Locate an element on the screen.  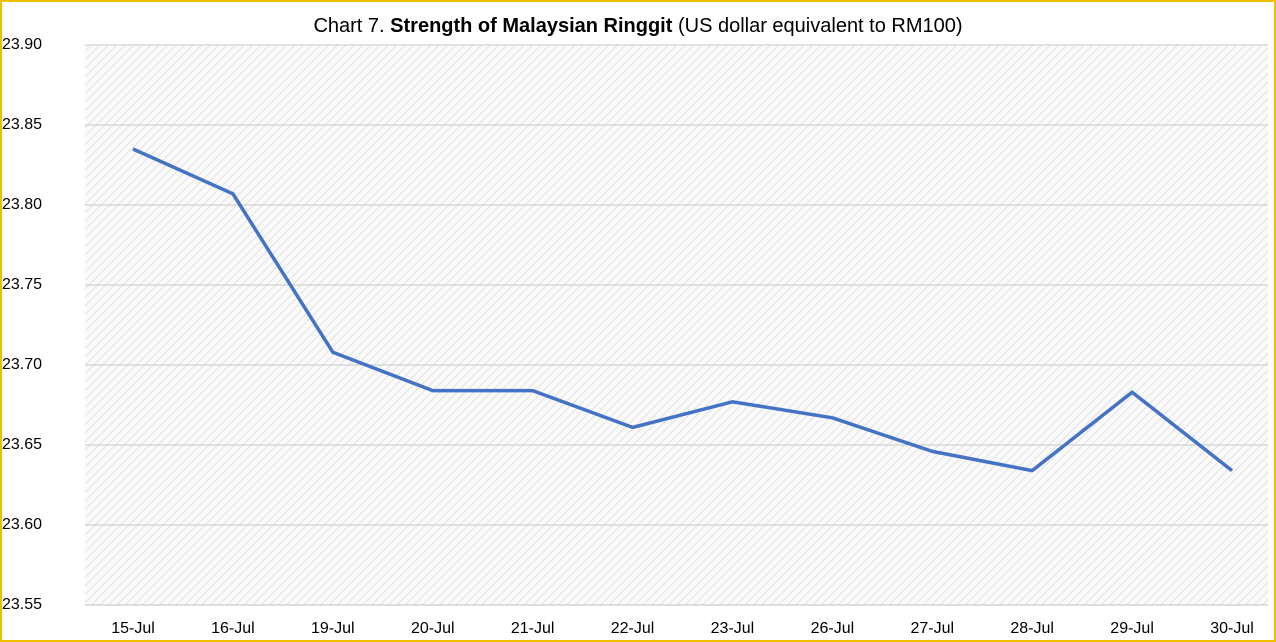
y-tick-label: 23.55 is located at coordinates (22, 604).